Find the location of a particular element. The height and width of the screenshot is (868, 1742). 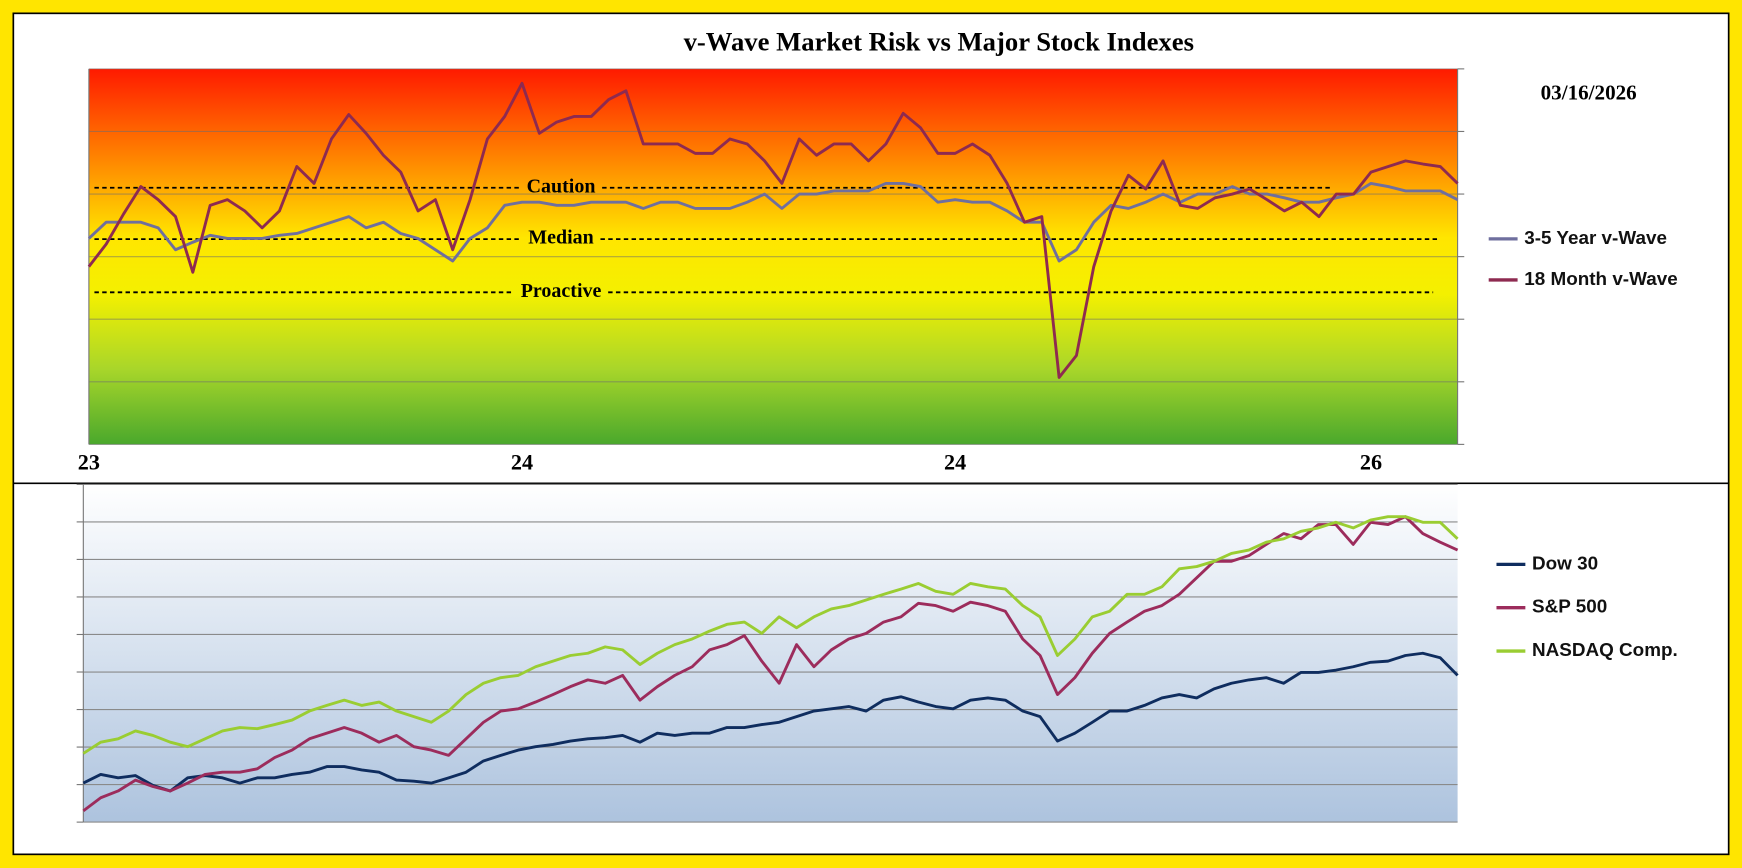

legend-label: Dow 30 is located at coordinates (1565, 563).